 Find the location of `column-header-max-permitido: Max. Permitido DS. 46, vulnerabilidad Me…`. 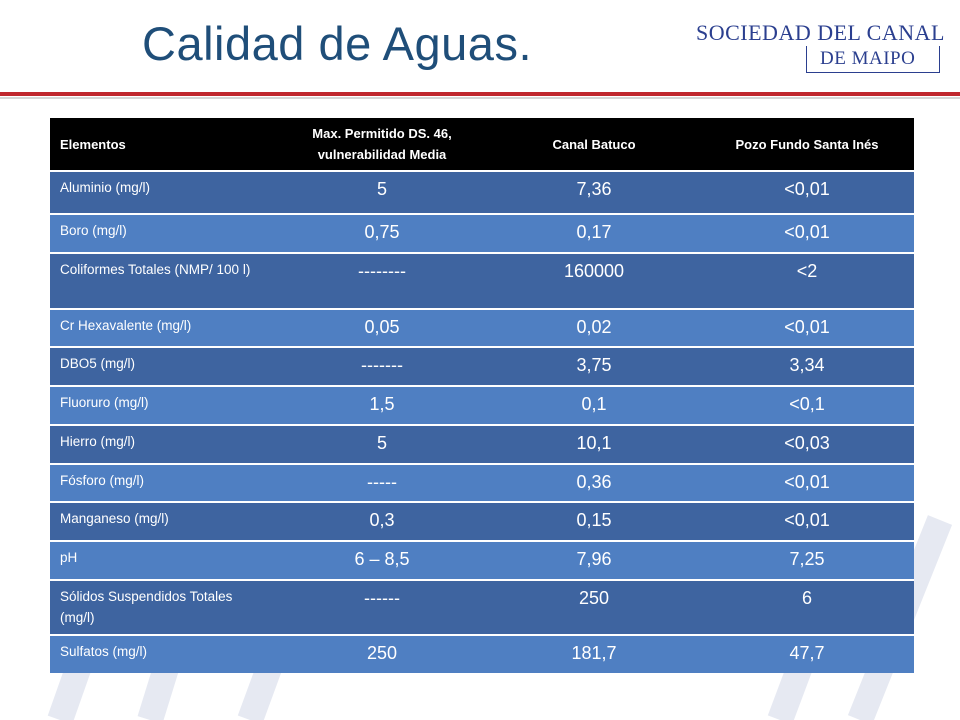

column-header-max-permitido: Max. Permitido DS. 46, vulnerabilidad Me… is located at coordinates (382, 144).